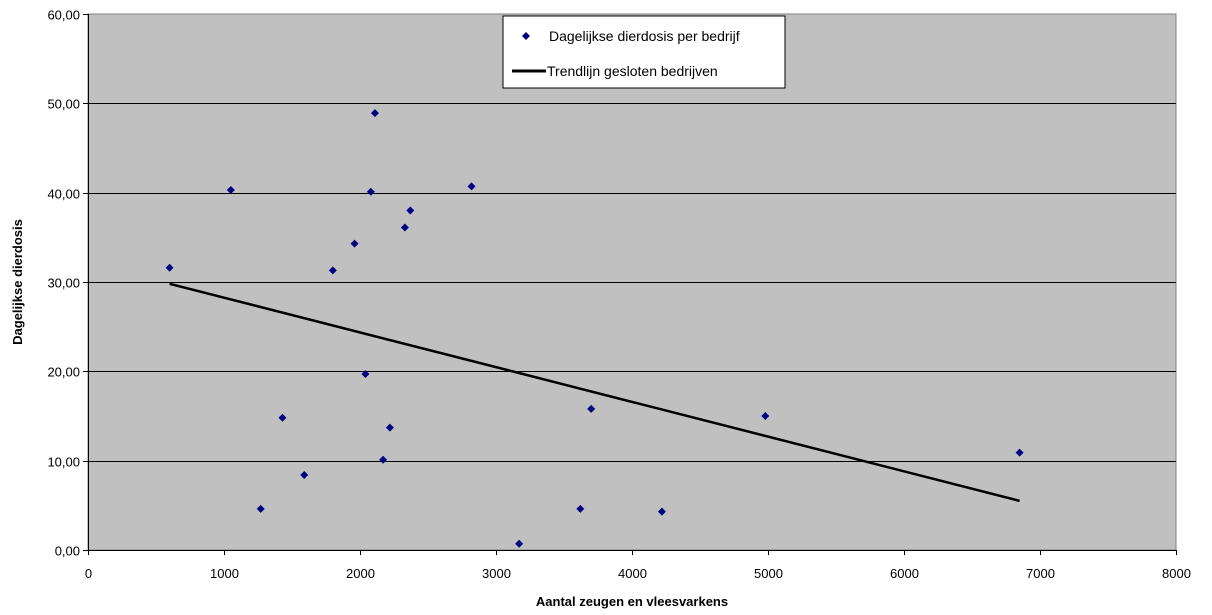  What do you see at coordinates (88, 573) in the screenshot?
I see `x-tick-label: 0` at bounding box center [88, 573].